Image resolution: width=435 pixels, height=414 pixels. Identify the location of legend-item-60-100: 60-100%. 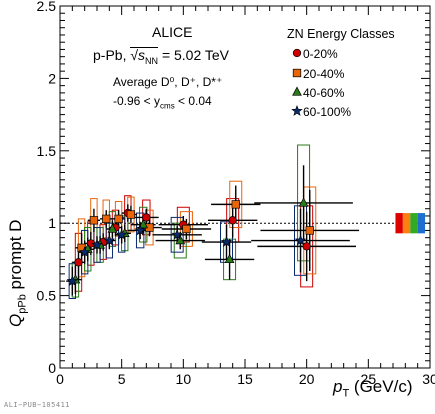
(327, 112).